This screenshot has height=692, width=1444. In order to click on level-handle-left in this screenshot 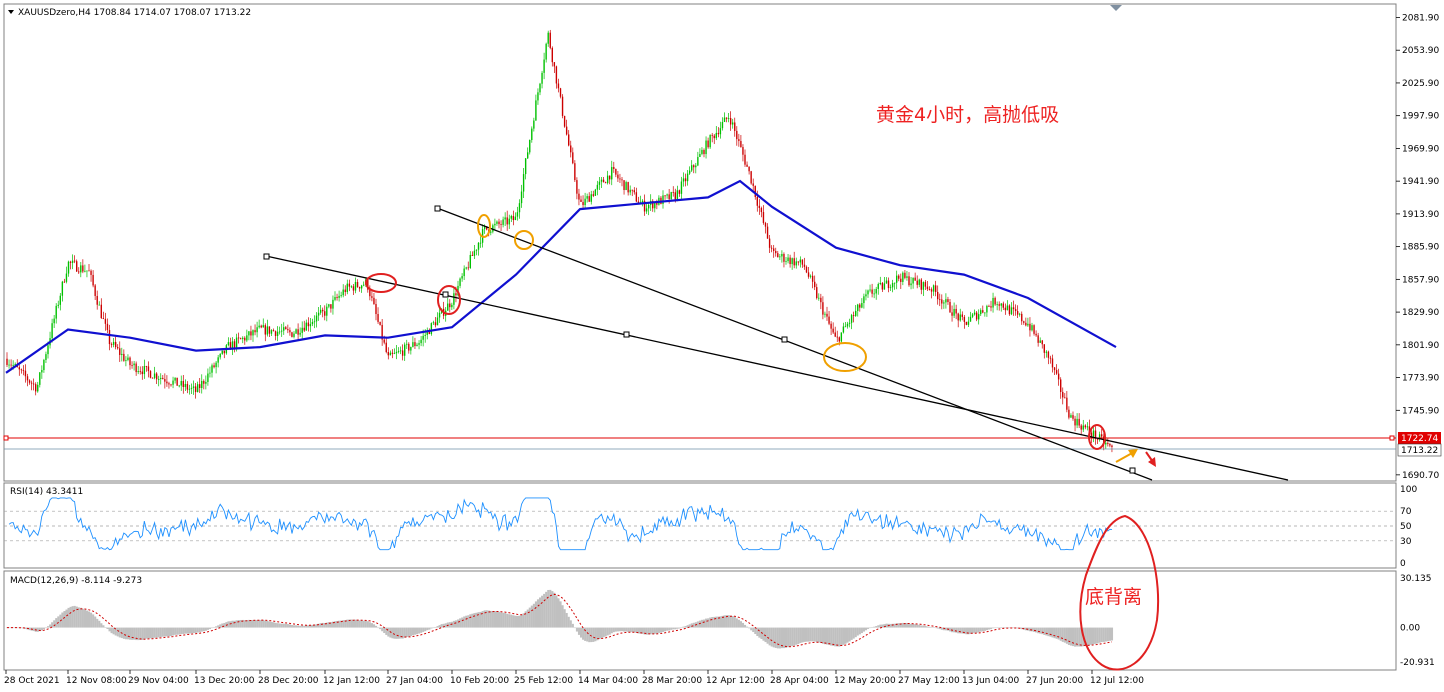, I will do `click(6, 438)`.